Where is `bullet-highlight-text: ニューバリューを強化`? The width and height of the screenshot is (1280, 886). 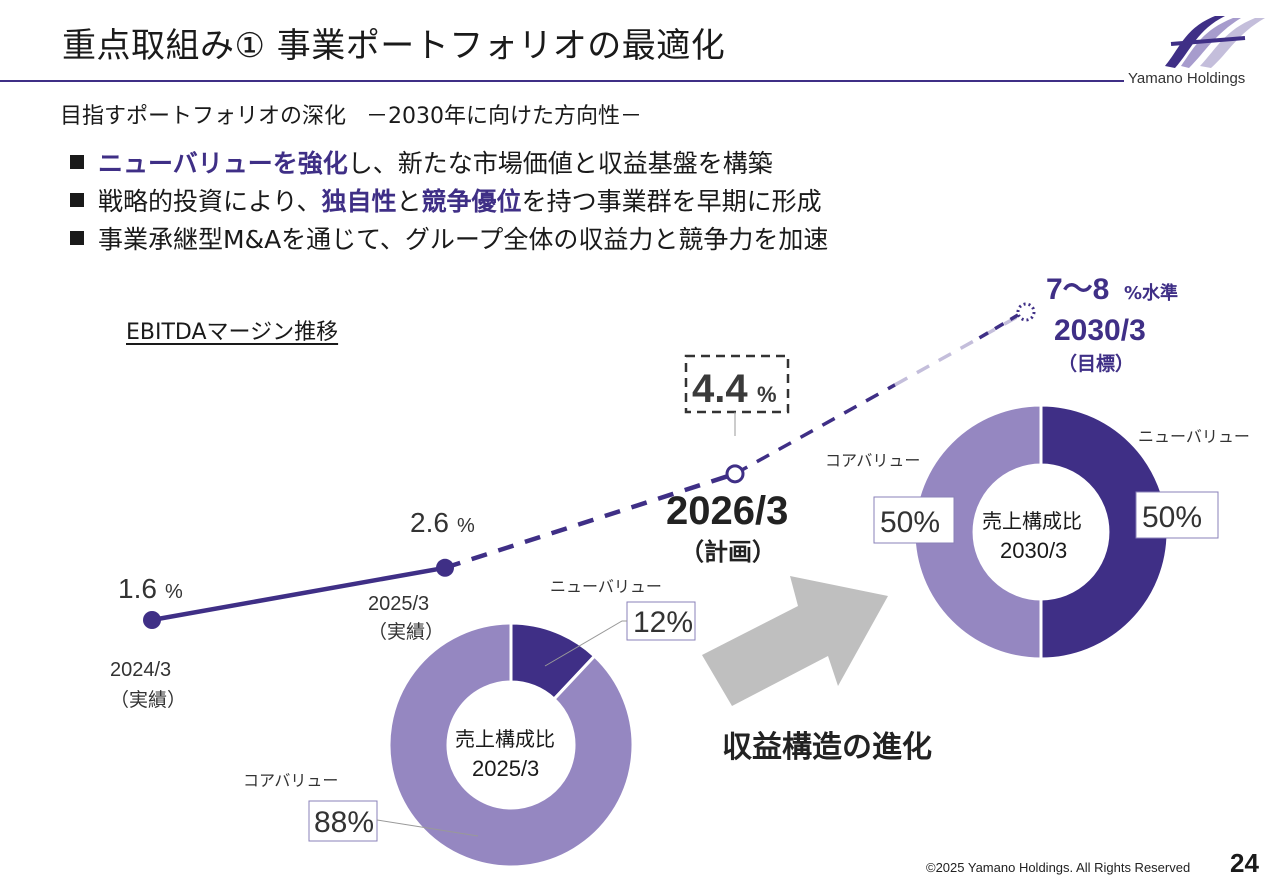
bullet-highlight-text: ニューバリューを強化 is located at coordinates (223, 163).